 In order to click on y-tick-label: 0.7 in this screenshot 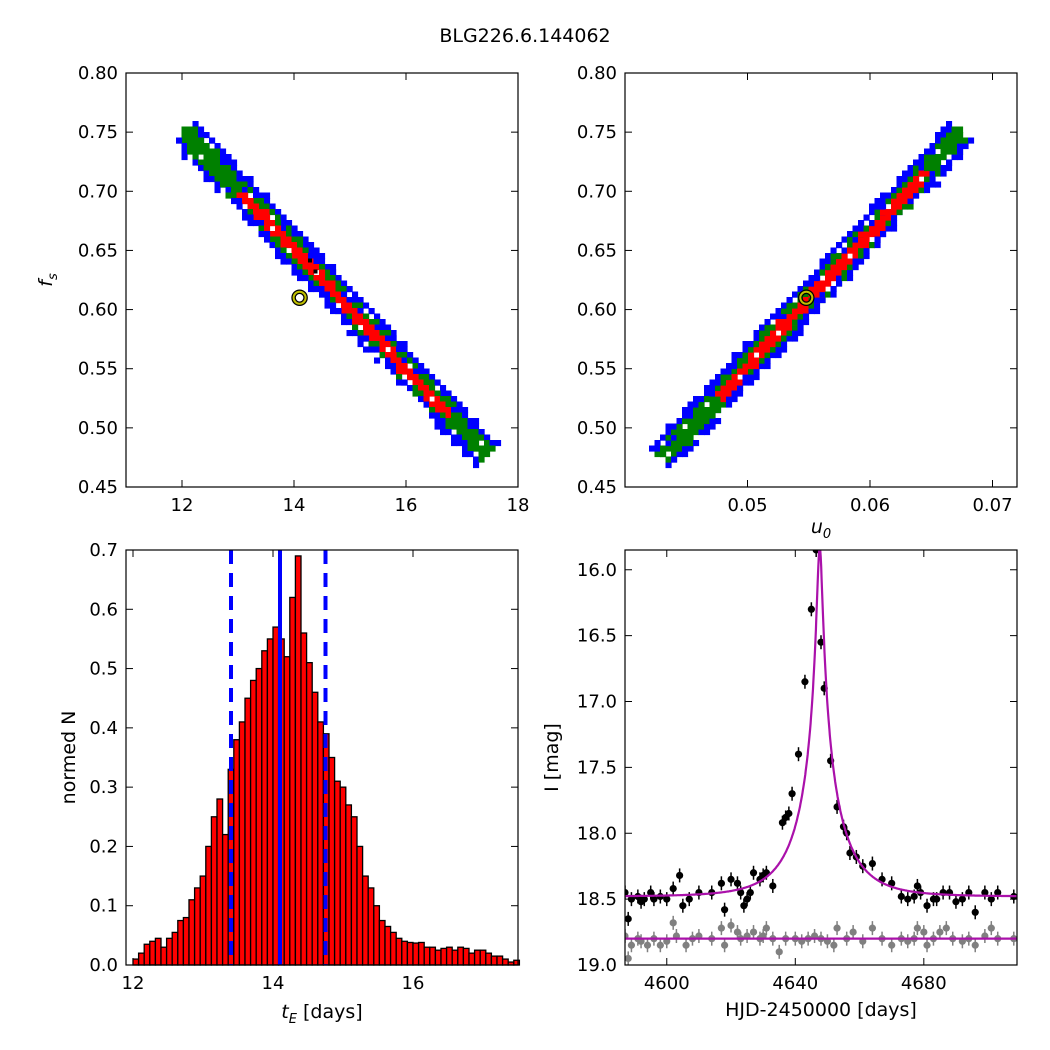, I will do `click(103, 550)`.